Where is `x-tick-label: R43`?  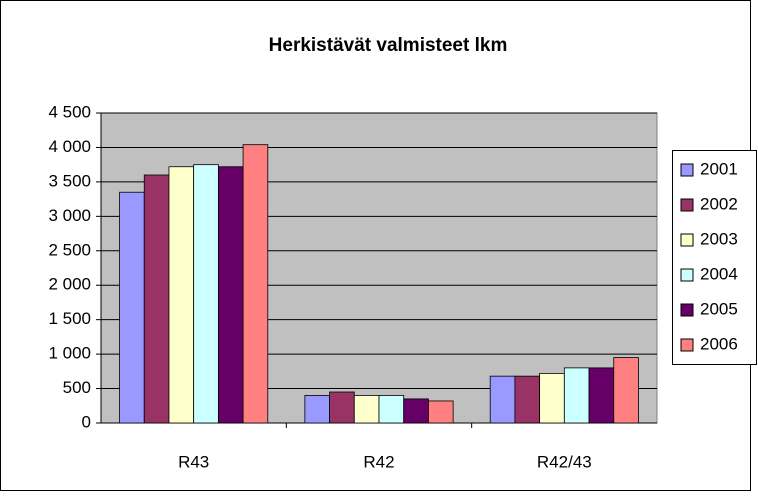
x-tick-label: R43 is located at coordinates (193, 461).